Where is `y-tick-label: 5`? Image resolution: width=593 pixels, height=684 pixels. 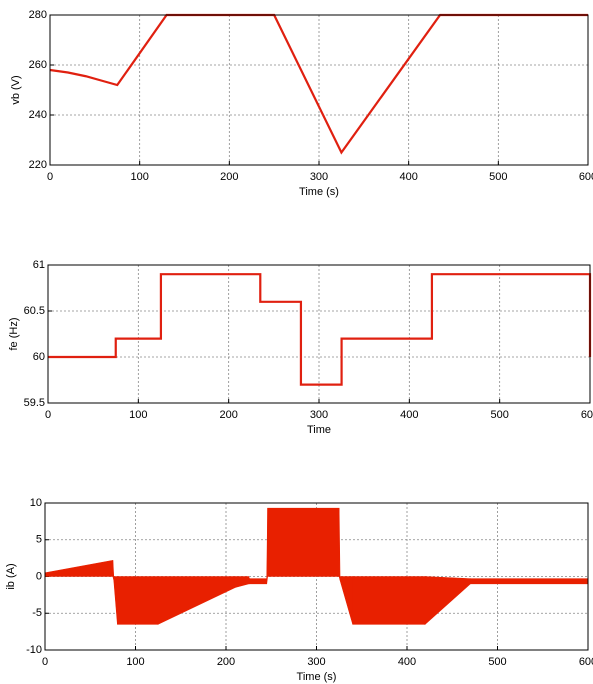 y-tick-label: 5 is located at coordinates (39, 540).